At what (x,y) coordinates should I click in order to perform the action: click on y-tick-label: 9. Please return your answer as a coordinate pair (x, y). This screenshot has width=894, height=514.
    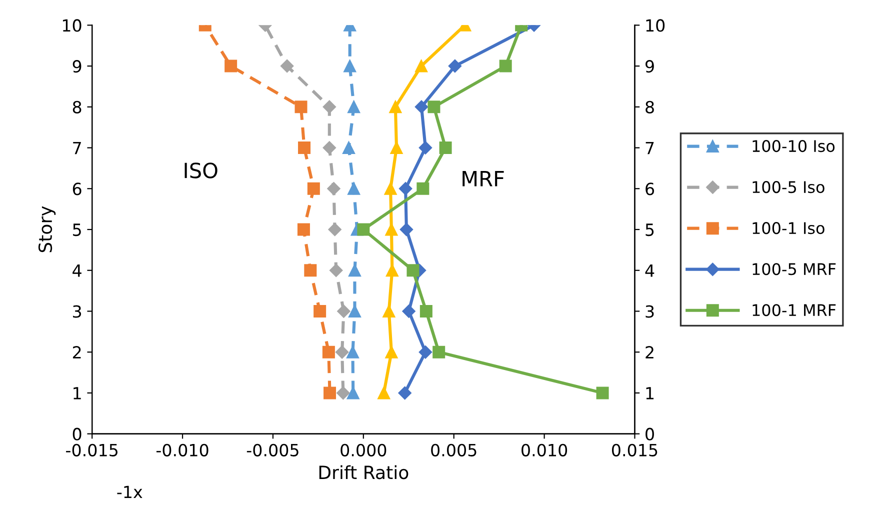
    Looking at the image, I should click on (77, 66).